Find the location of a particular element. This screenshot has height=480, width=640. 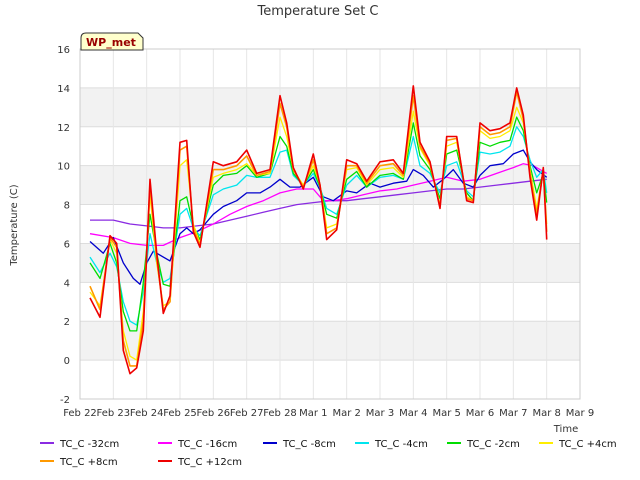

y-tick-label: -2 is located at coordinates (65, 400).